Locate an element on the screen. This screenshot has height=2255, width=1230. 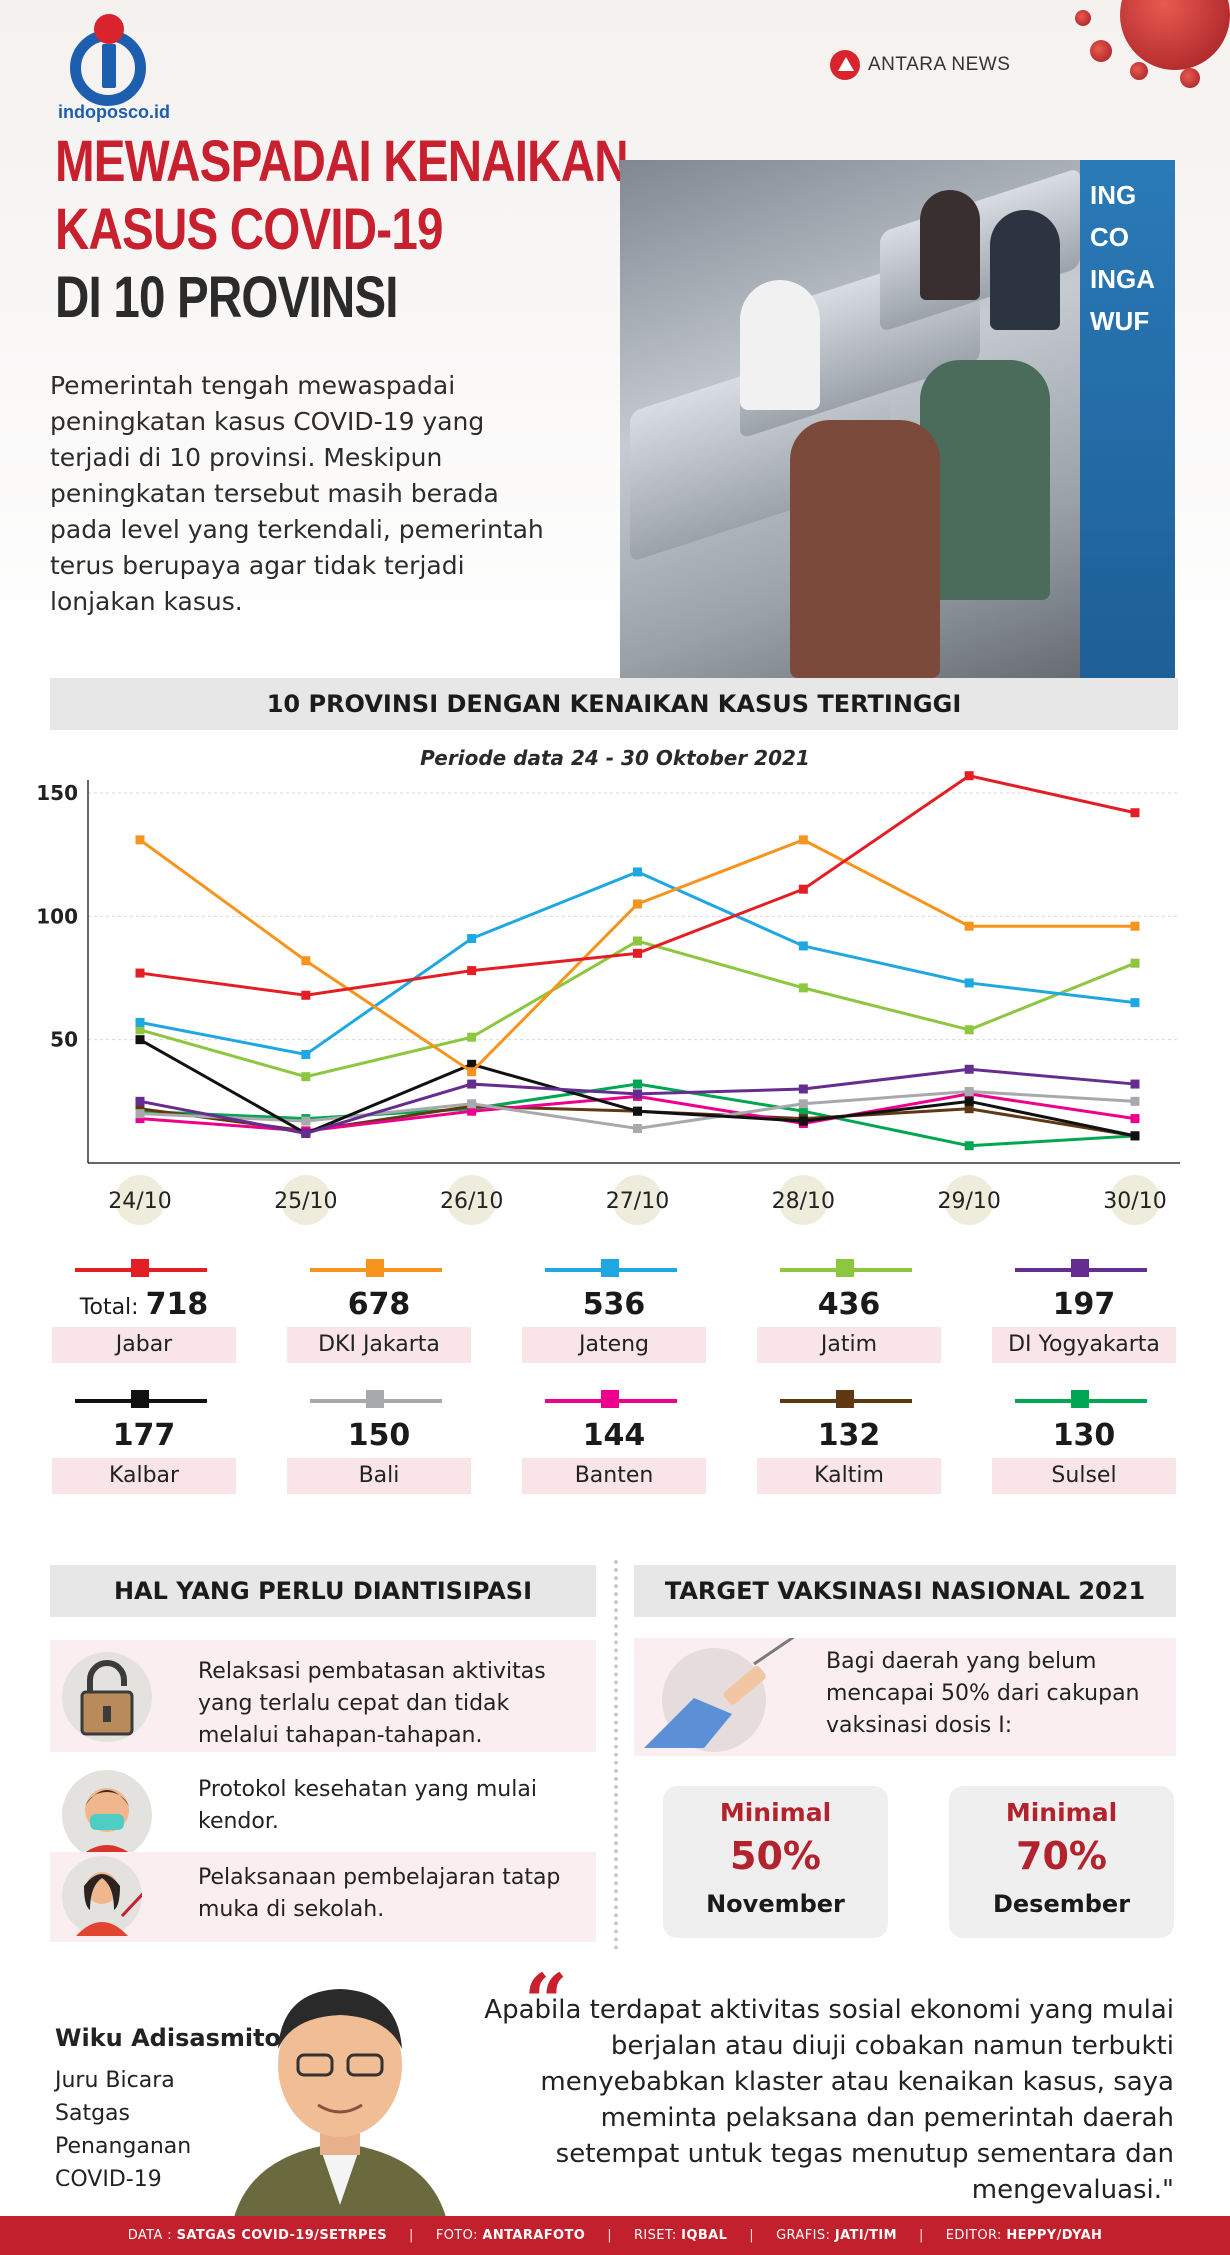
series-line-jabar is located at coordinates (637, 885).